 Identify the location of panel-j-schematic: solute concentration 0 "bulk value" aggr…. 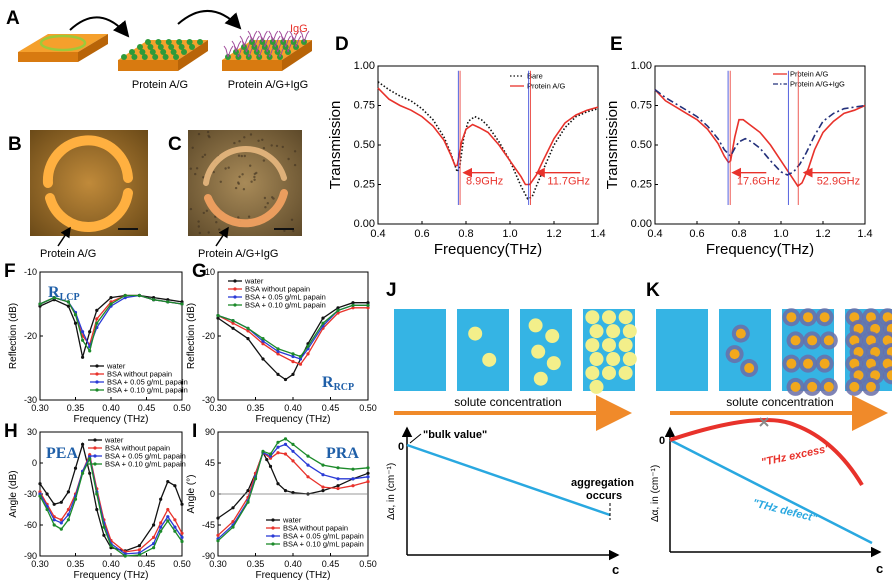
(511, 443).